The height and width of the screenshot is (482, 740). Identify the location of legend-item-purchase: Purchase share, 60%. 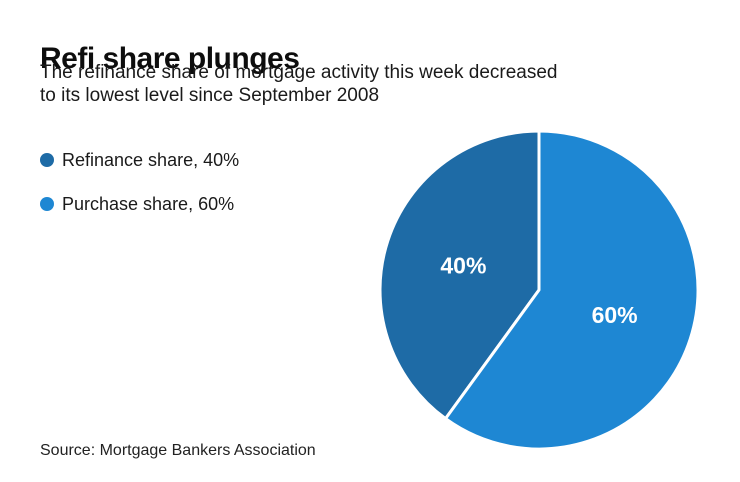
(139, 203).